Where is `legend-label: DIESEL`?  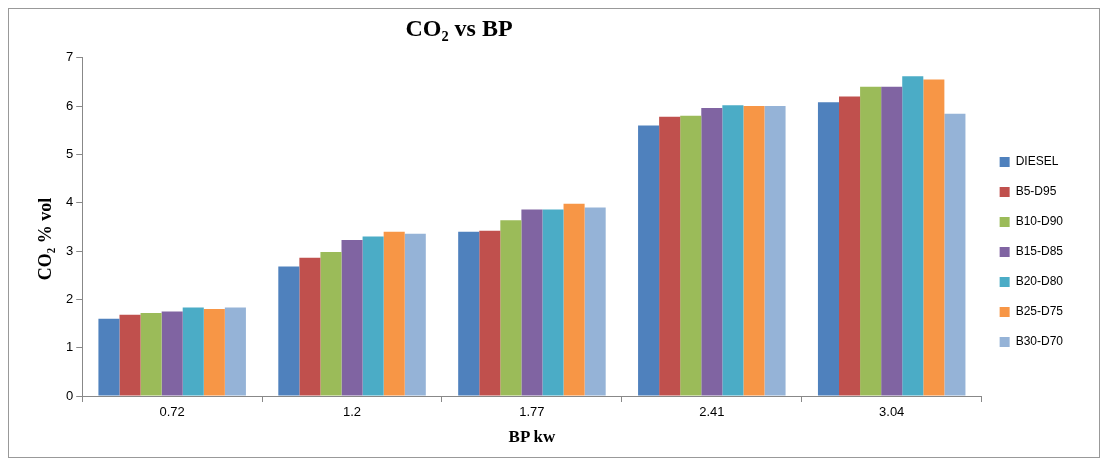
legend-label: DIESEL is located at coordinates (1037, 161).